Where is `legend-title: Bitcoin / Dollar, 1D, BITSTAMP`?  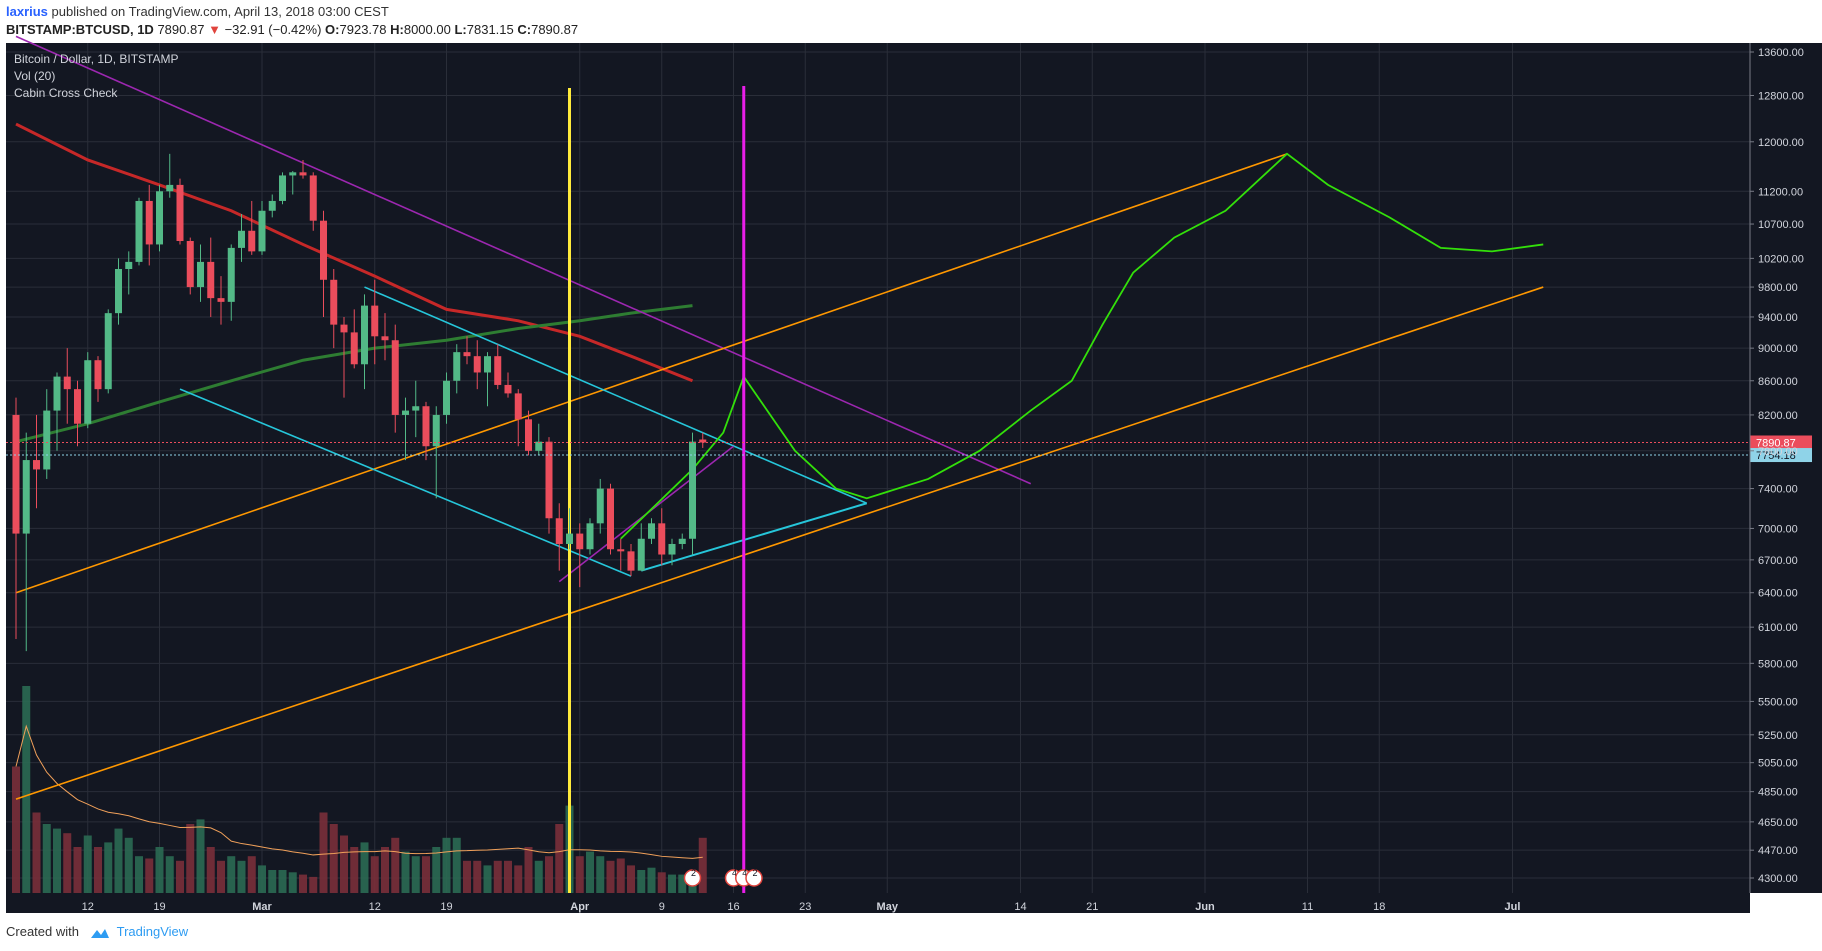
legend-title: Bitcoin / Dollar, 1D, BITSTAMP is located at coordinates (96, 59).